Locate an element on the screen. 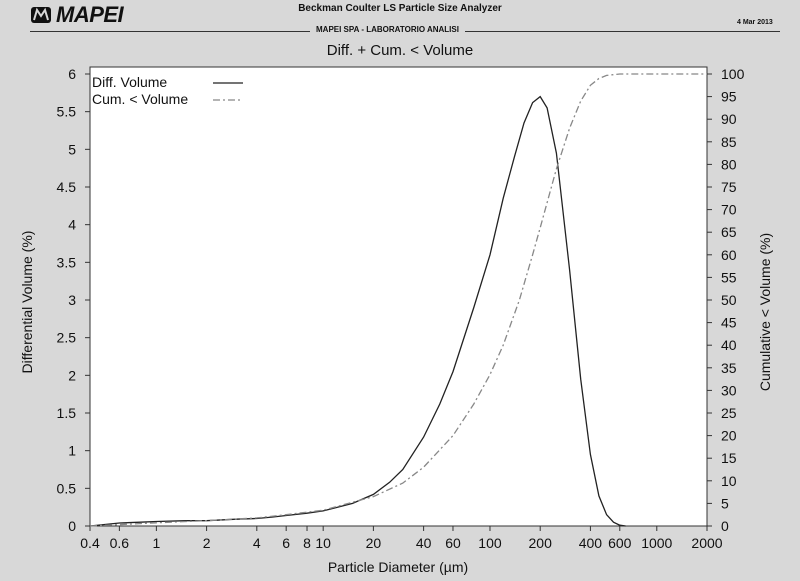 The width and height of the screenshot is (800, 581). x-tick-label: 2 is located at coordinates (207, 543).